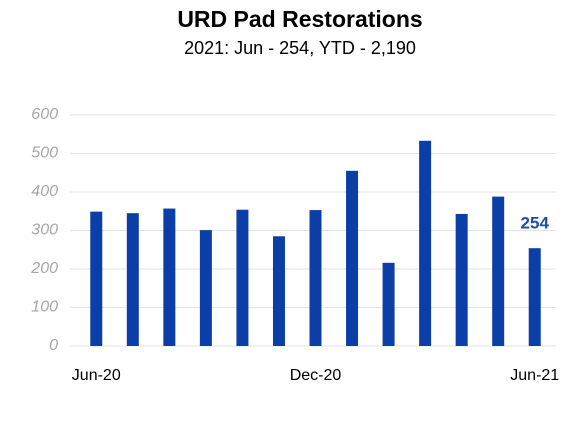 The image size is (577, 432). What do you see at coordinates (316, 375) in the screenshot?
I see `x-tick-label: Dec-20` at bounding box center [316, 375].